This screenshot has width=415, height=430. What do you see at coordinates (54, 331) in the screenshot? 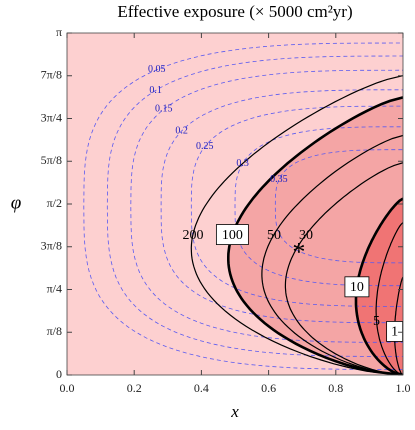
I see `y-tick-label: π/8` at bounding box center [54, 331].